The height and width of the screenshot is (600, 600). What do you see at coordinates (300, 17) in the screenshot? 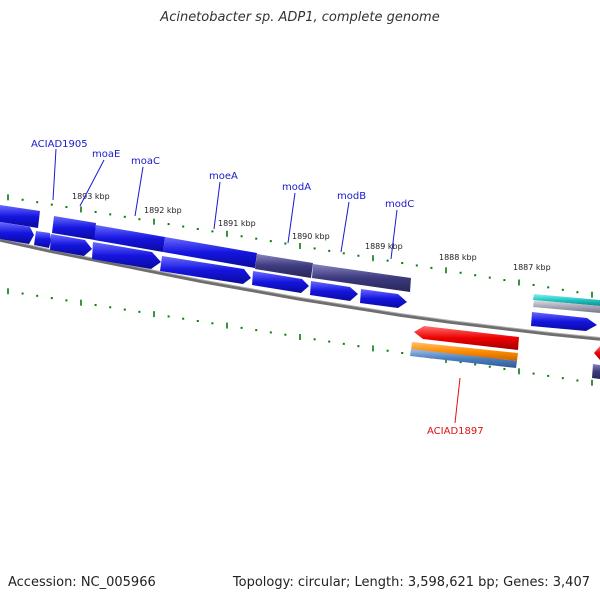
I see `map-title: Acinetobacter sp. ADP1, complete genome` at bounding box center [300, 17].